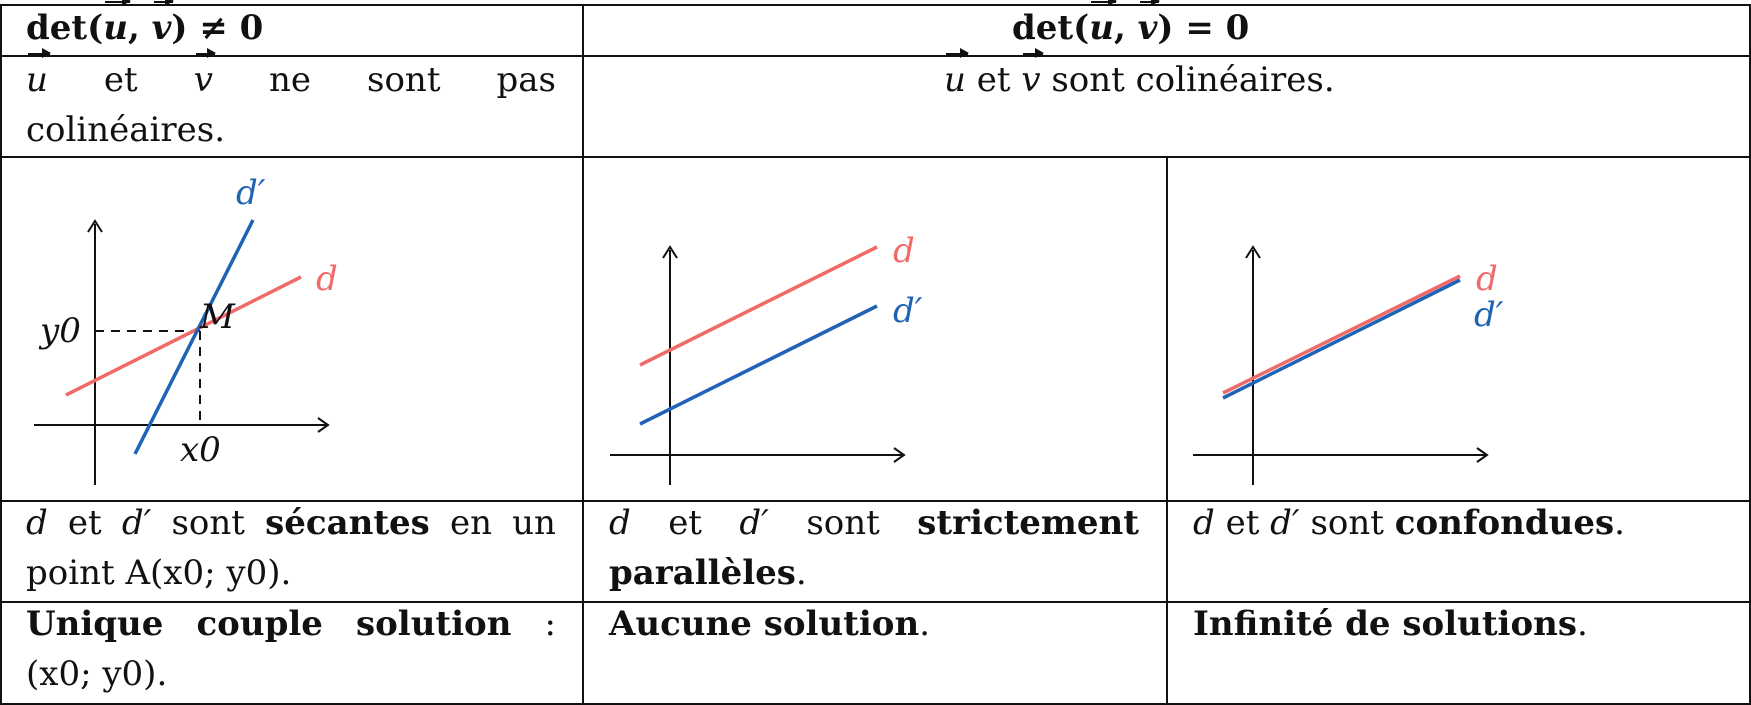 Image resolution: width=1751 pixels, height=705 pixels. Describe the element at coordinates (708, 573) in the screenshot. I see `position-col2-line2: parallèles.` at that location.